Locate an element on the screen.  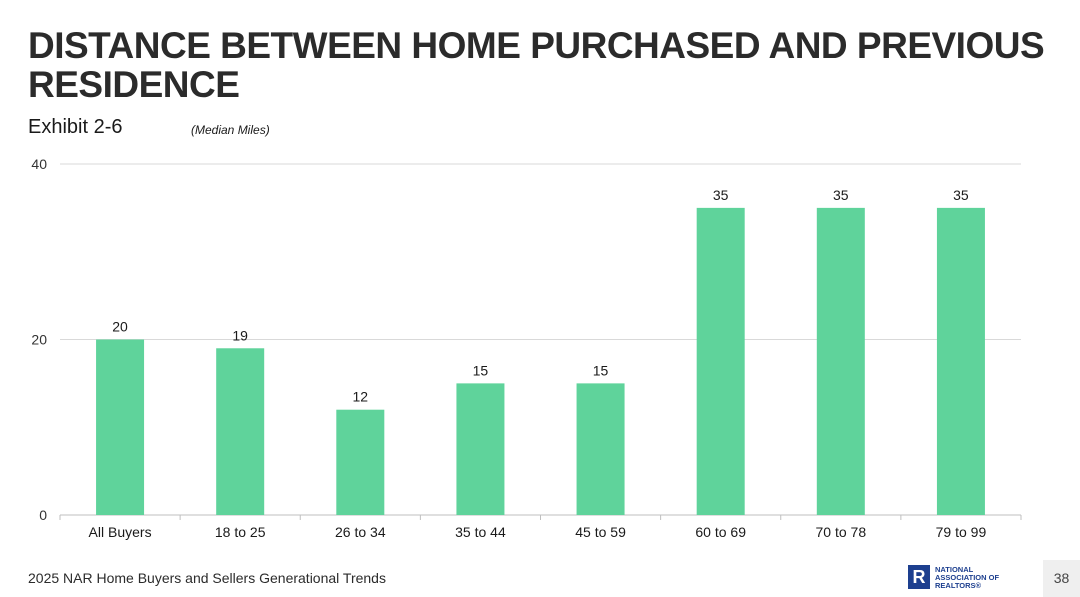
page-number: 38 is located at coordinates (1061, 578).